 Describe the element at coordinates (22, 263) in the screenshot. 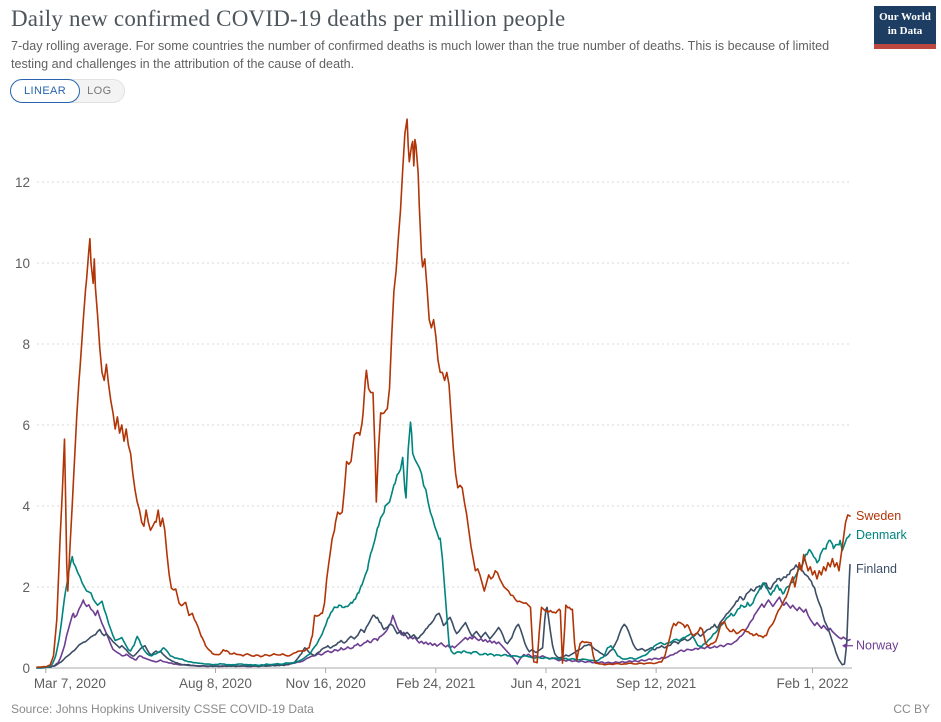

I see `y-axis-tick-label: 10` at that location.